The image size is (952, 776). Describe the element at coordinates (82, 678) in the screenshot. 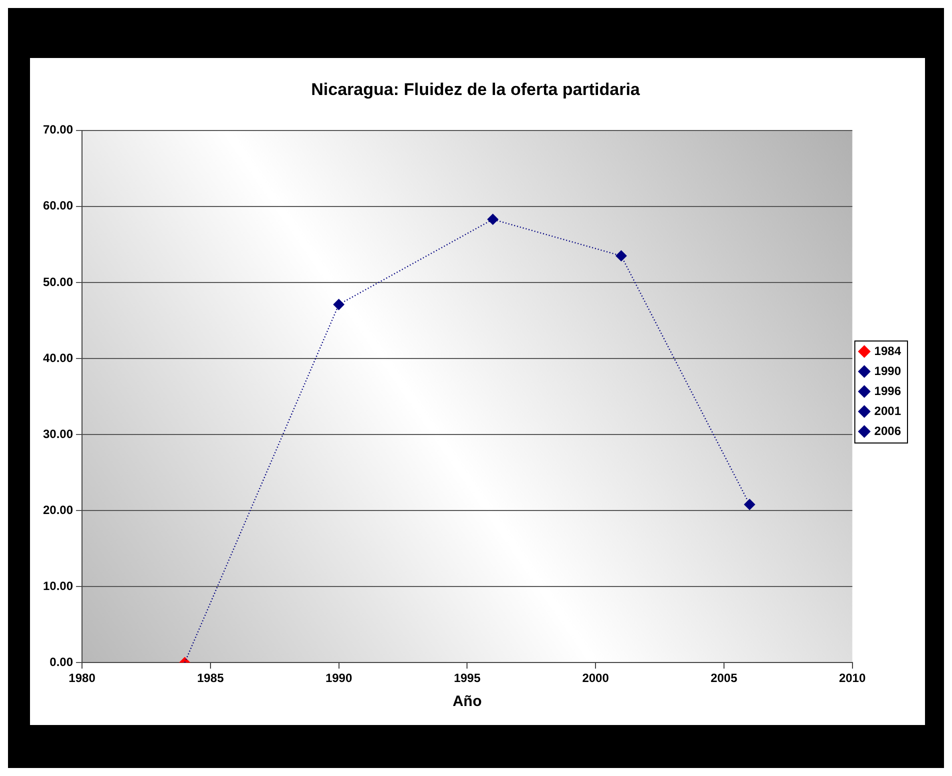

I see `x-tick-label: 1980` at that location.